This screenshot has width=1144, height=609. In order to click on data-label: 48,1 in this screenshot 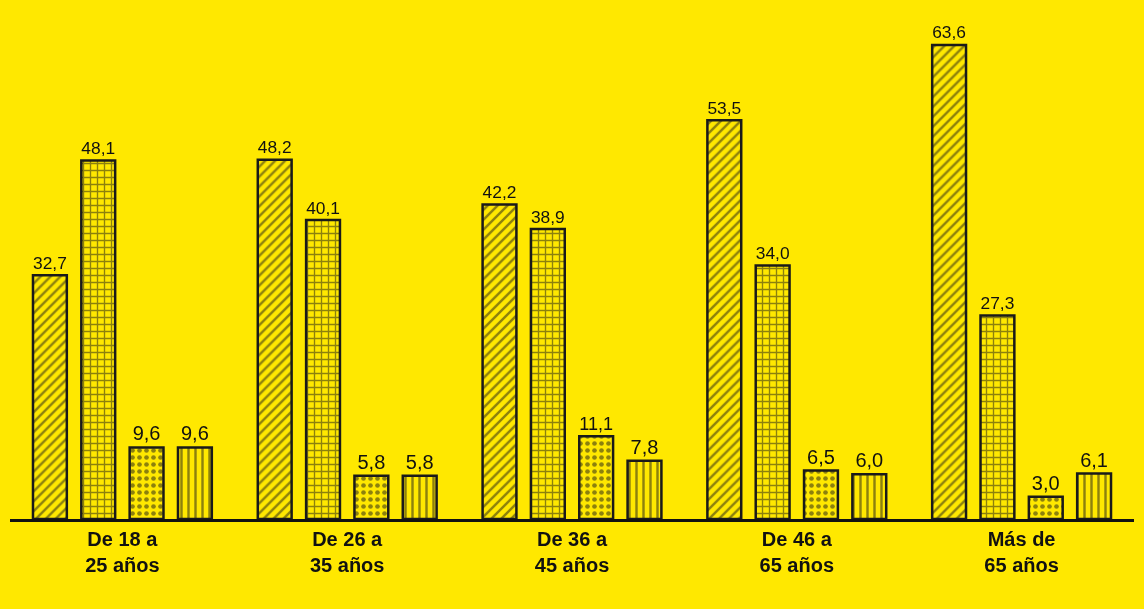, I will do `click(98, 148)`.